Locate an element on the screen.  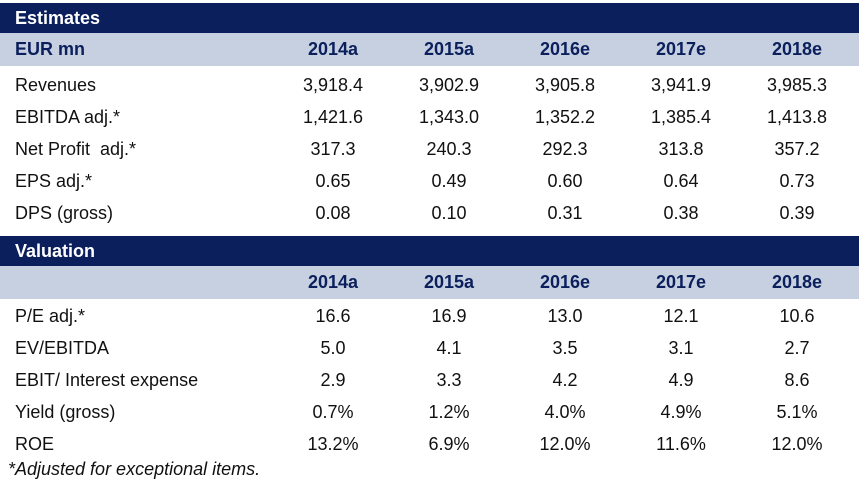
cell-value: 317.3 is located at coordinates (333, 149).